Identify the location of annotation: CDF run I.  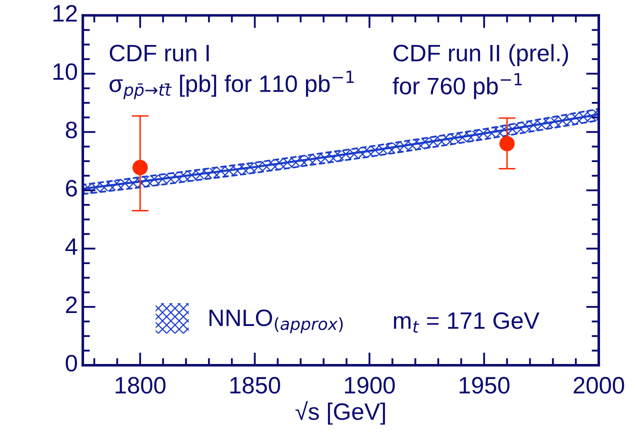
(159, 53).